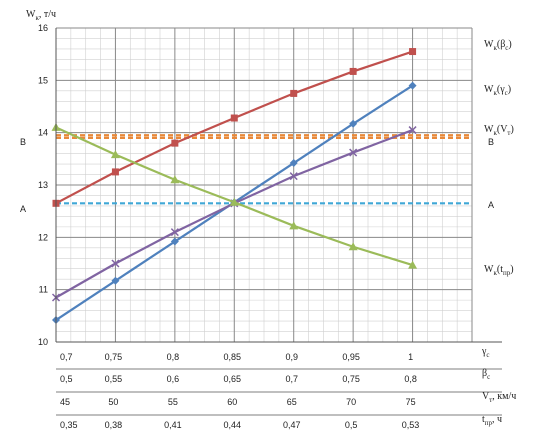 This screenshot has width=536, height=435. What do you see at coordinates (351, 357) in the screenshot?
I see `x-tick-label-gamma: 0,95` at bounding box center [351, 357].